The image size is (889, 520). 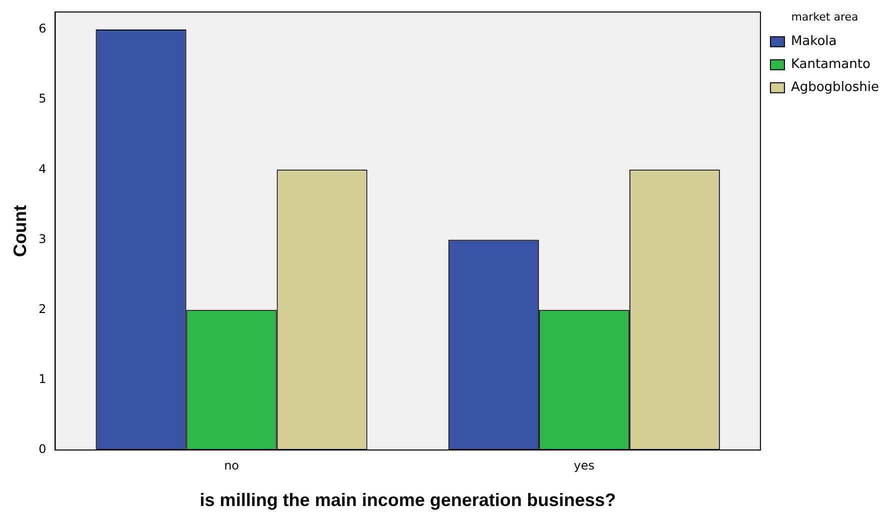 What do you see at coordinates (824, 17) in the screenshot?
I see `legend-title: market area` at bounding box center [824, 17].